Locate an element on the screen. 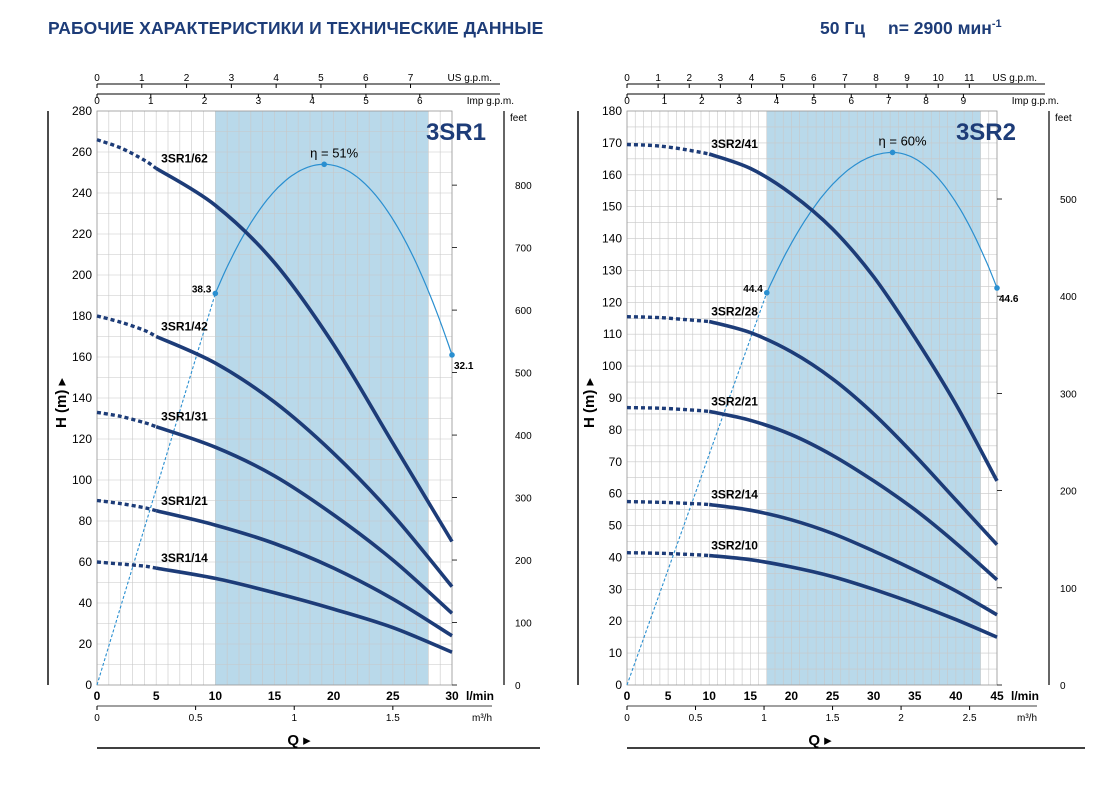 The width and height of the screenshot is (1105, 793). series-3sr2-21: 3SR2/21 is located at coordinates (812, 488).